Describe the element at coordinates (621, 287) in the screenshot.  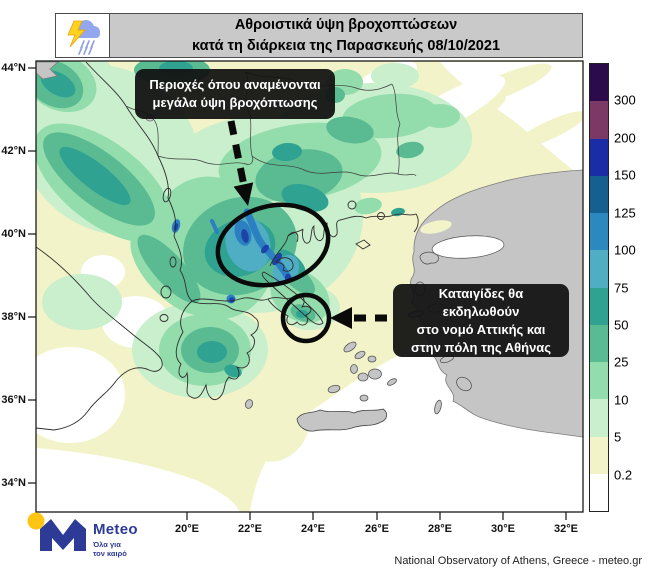
I see `colorbar-label: 75` at that location.